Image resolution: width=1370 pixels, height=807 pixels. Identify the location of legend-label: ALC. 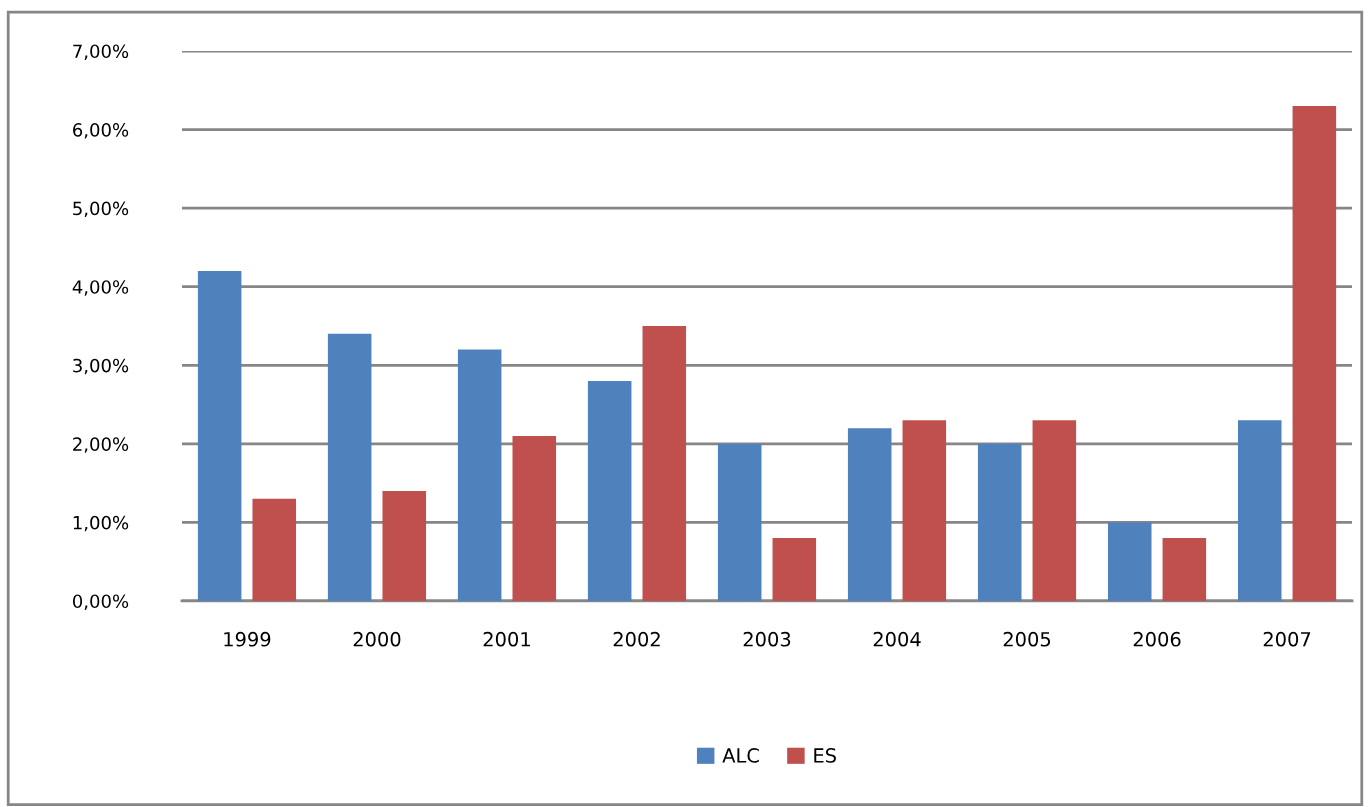
(740, 755).